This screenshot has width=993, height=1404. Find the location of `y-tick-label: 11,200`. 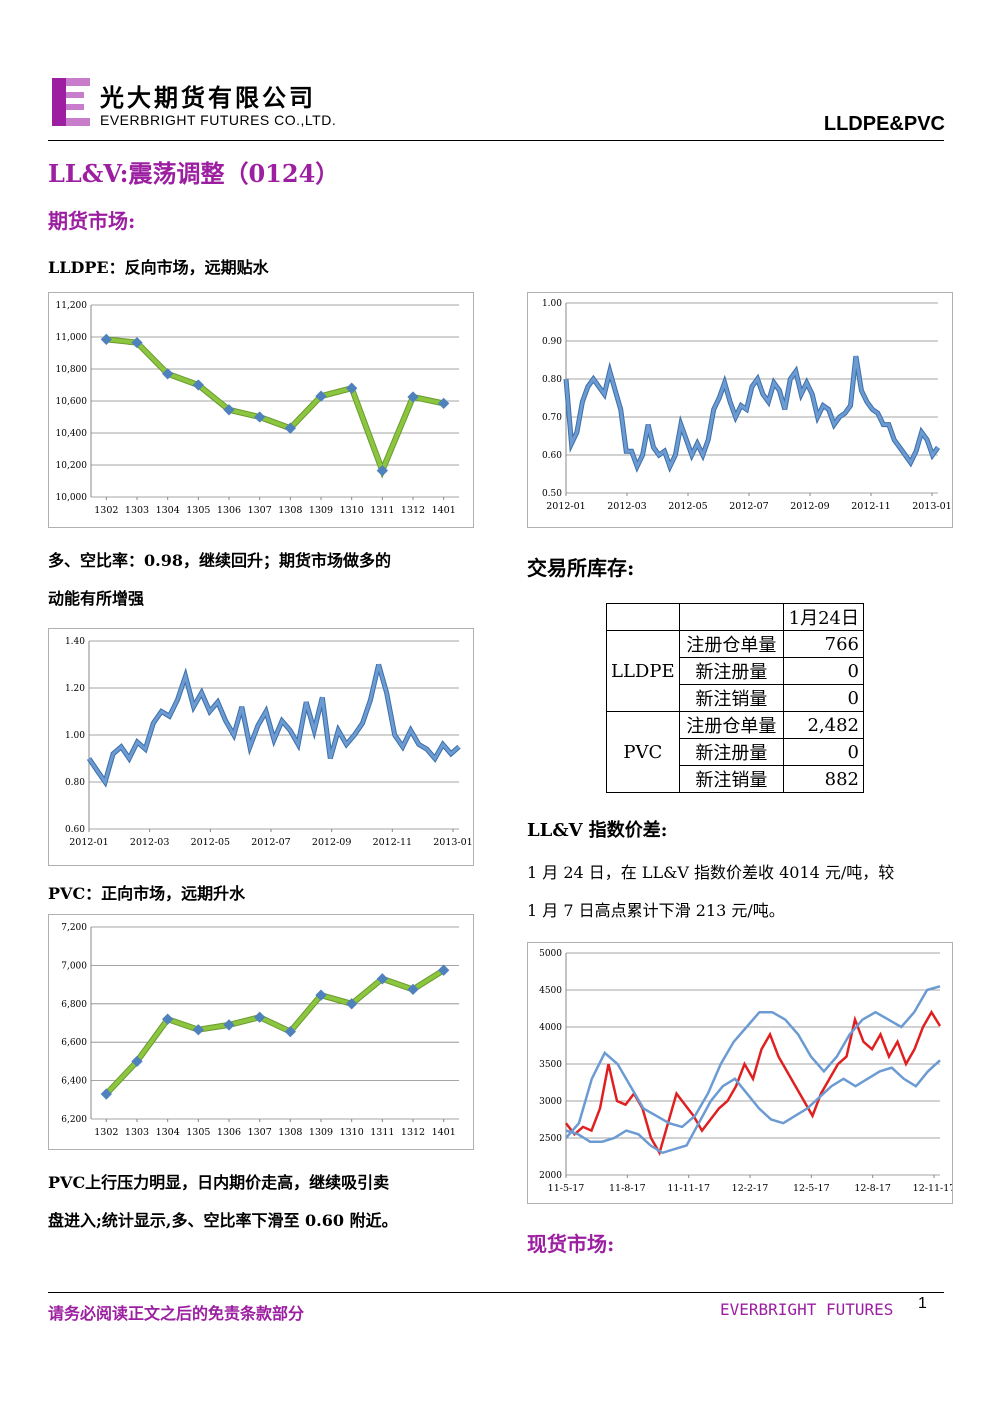

y-tick-label: 11,200 is located at coordinates (72, 306).